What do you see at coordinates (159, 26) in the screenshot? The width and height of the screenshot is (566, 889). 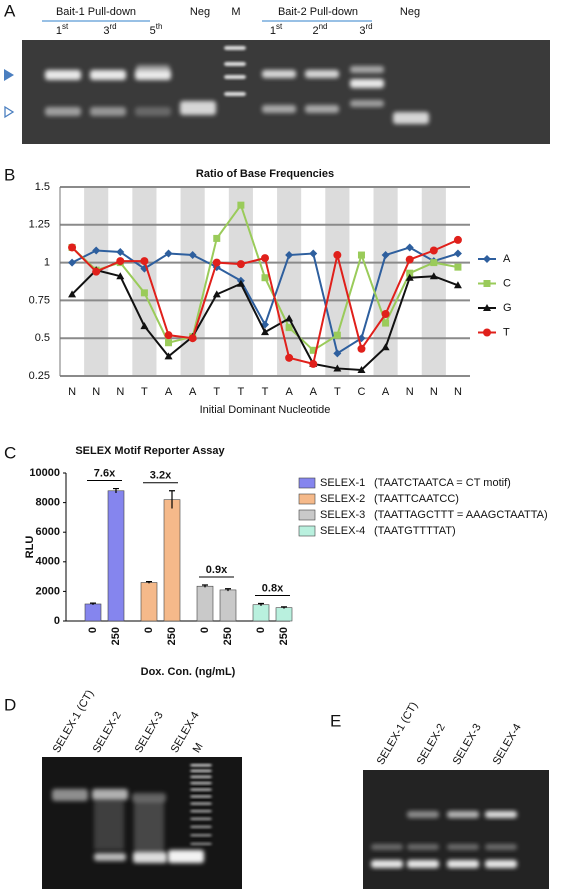 I see `lane-suffix: th` at bounding box center [159, 26].